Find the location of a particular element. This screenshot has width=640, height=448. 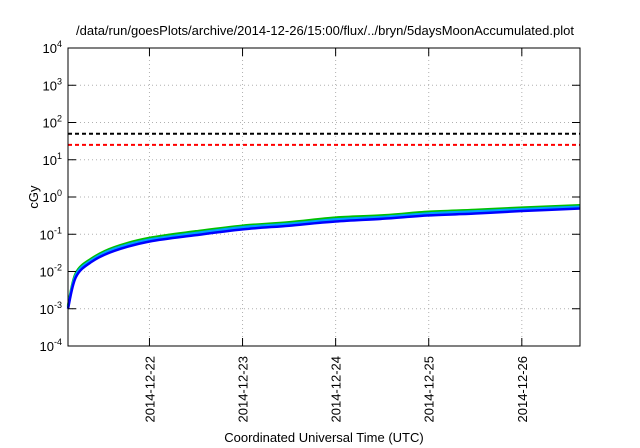

y-tick-label: 10⁻¹ is located at coordinates (51, 233).